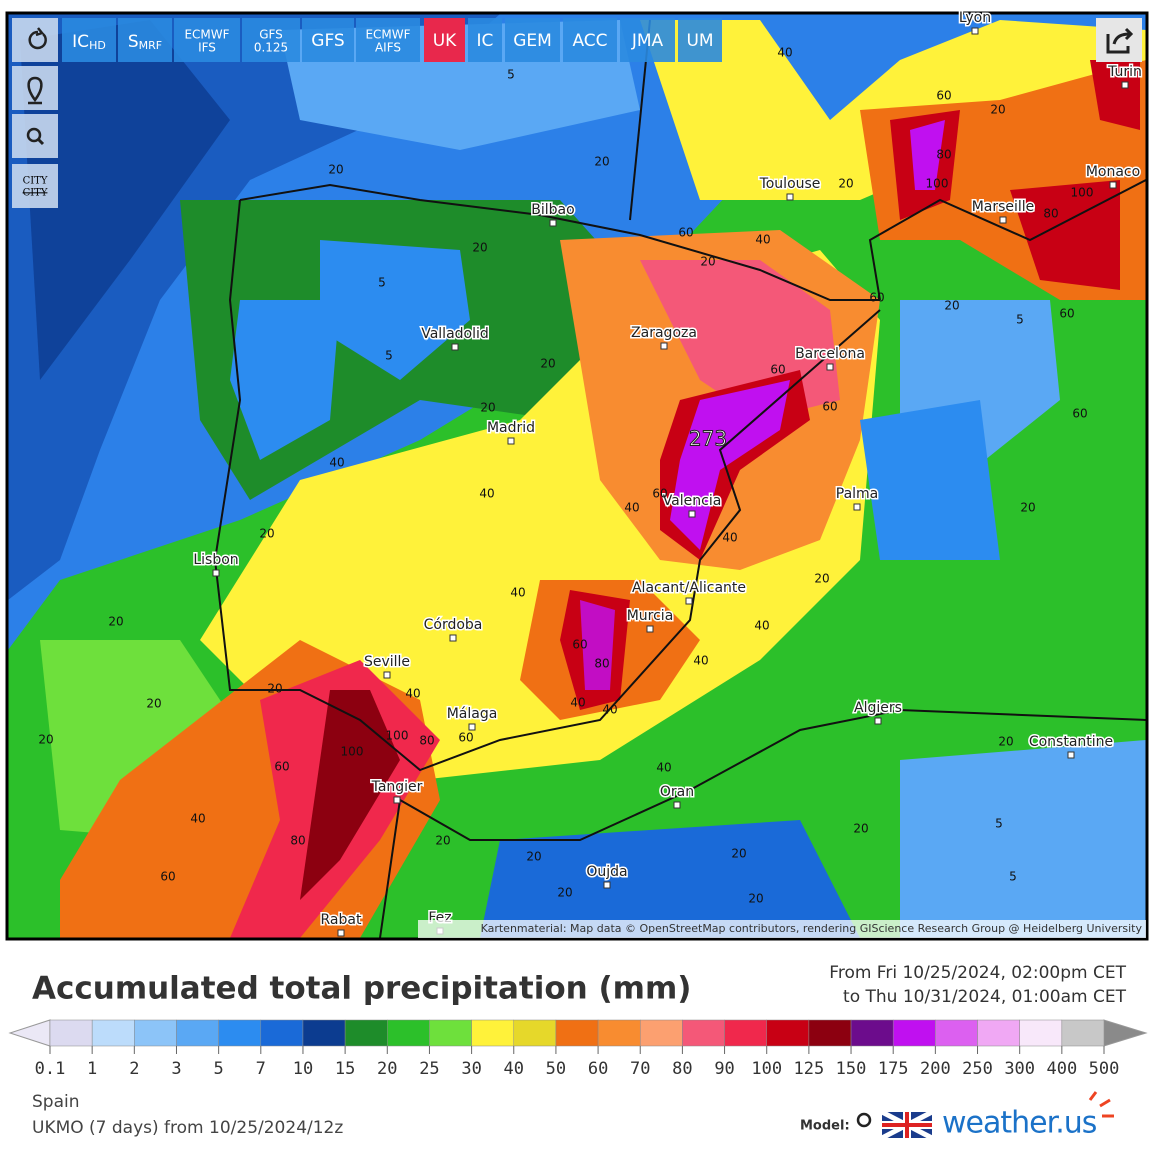 Image resolution: width=1150 pixels, height=1162 pixels. I want to click on legend-tick-label: 3, so click(176, 1069).